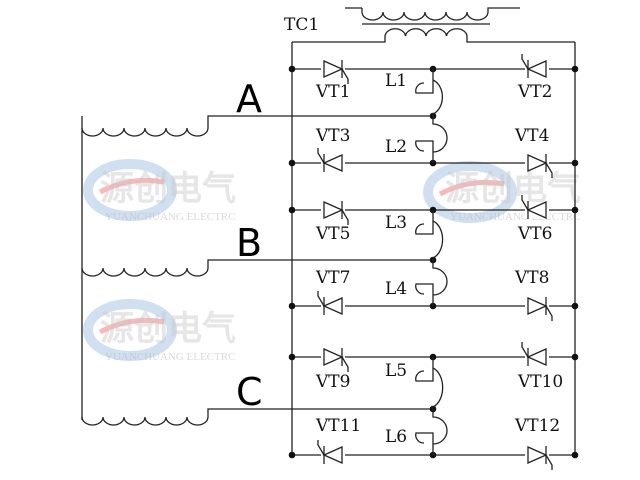 This screenshot has height=480, width=640. Describe the element at coordinates (531, 278) in the screenshot. I see `thyristor-label: VT8` at that location.